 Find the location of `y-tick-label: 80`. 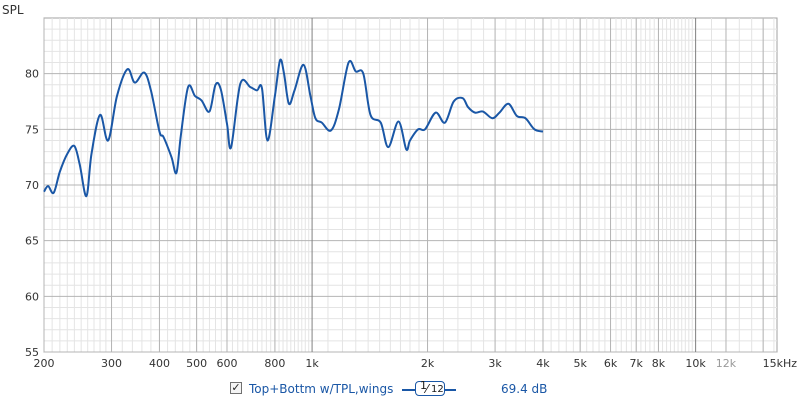

y-tick-label: 80 is located at coordinates (32, 74).